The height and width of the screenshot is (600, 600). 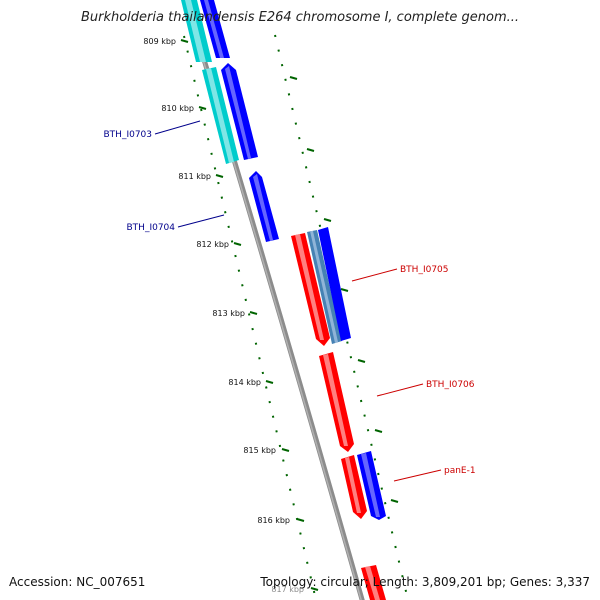 I want to click on tick-label-815: 815 kbp, so click(x=259, y=450).